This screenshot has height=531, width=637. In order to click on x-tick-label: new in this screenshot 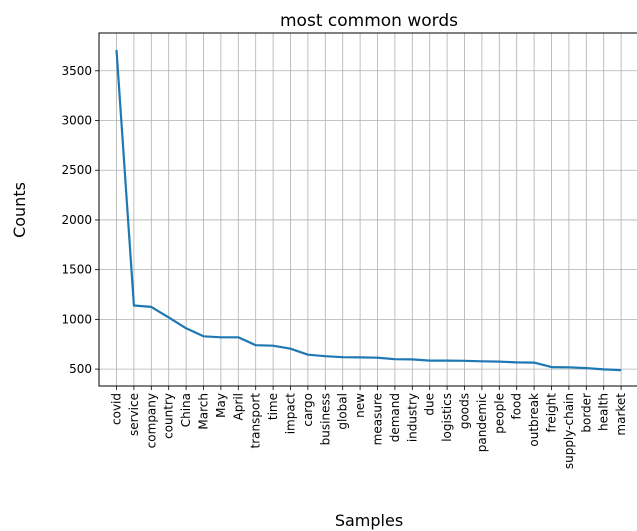, I will do `click(360, 405)`.